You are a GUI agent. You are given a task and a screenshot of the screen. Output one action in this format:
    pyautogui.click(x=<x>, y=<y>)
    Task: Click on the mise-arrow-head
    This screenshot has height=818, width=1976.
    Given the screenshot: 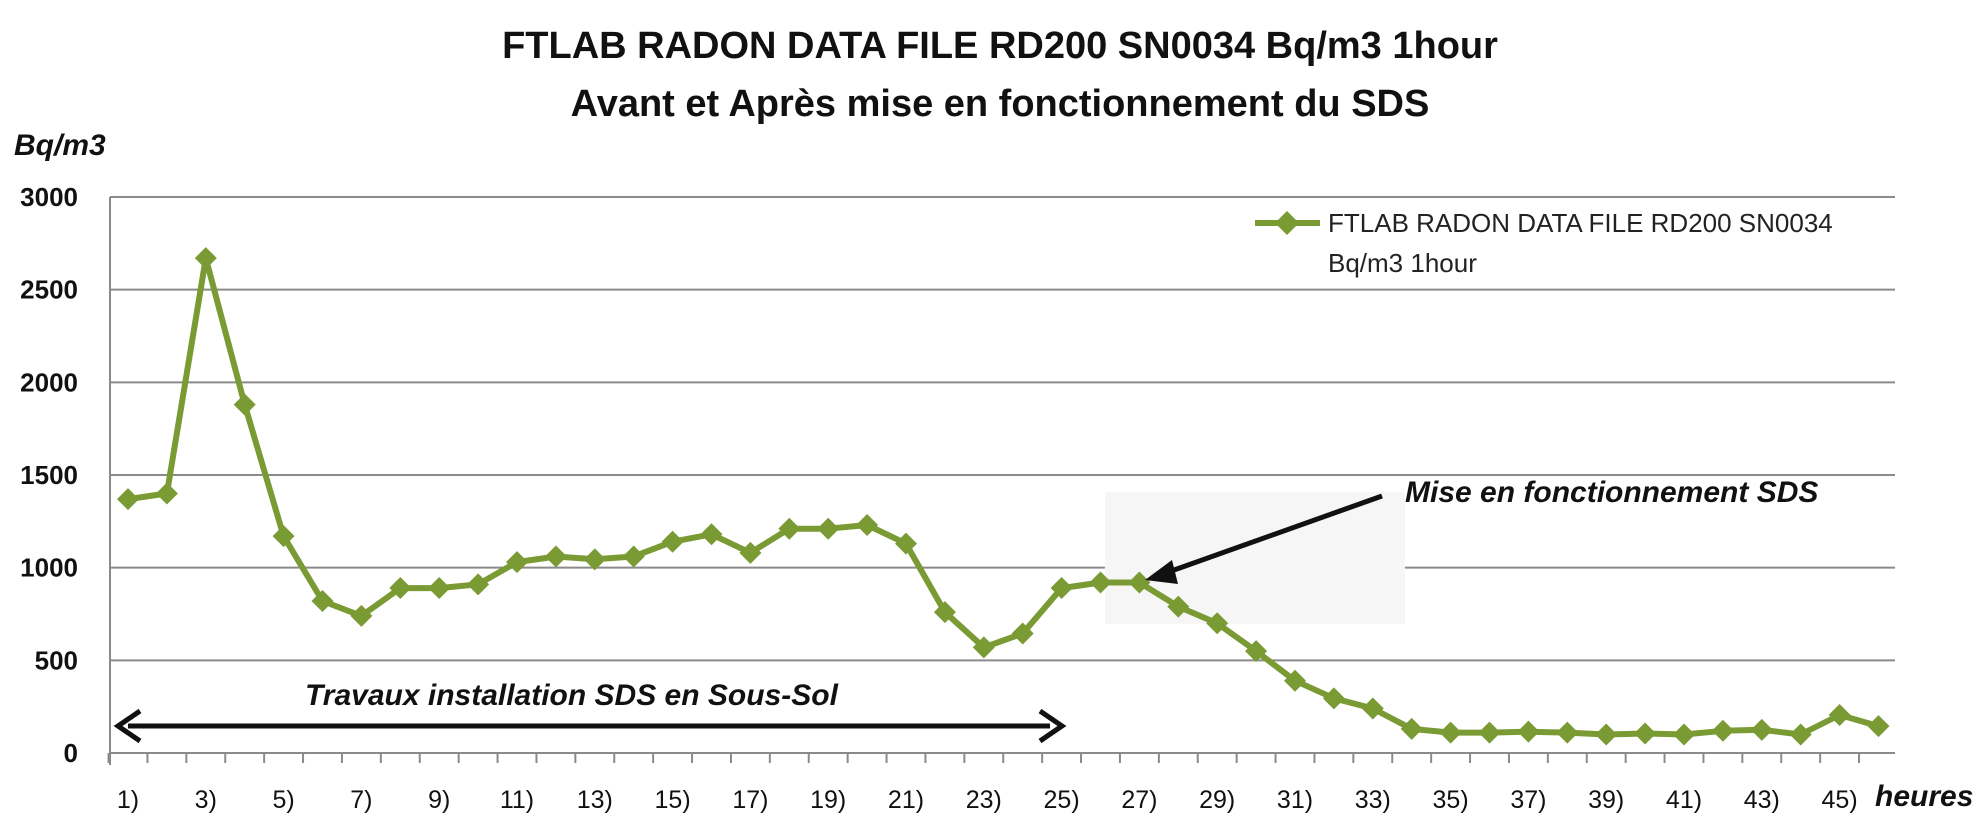 What is the action you would take?
    pyautogui.click(x=1161, y=572)
    